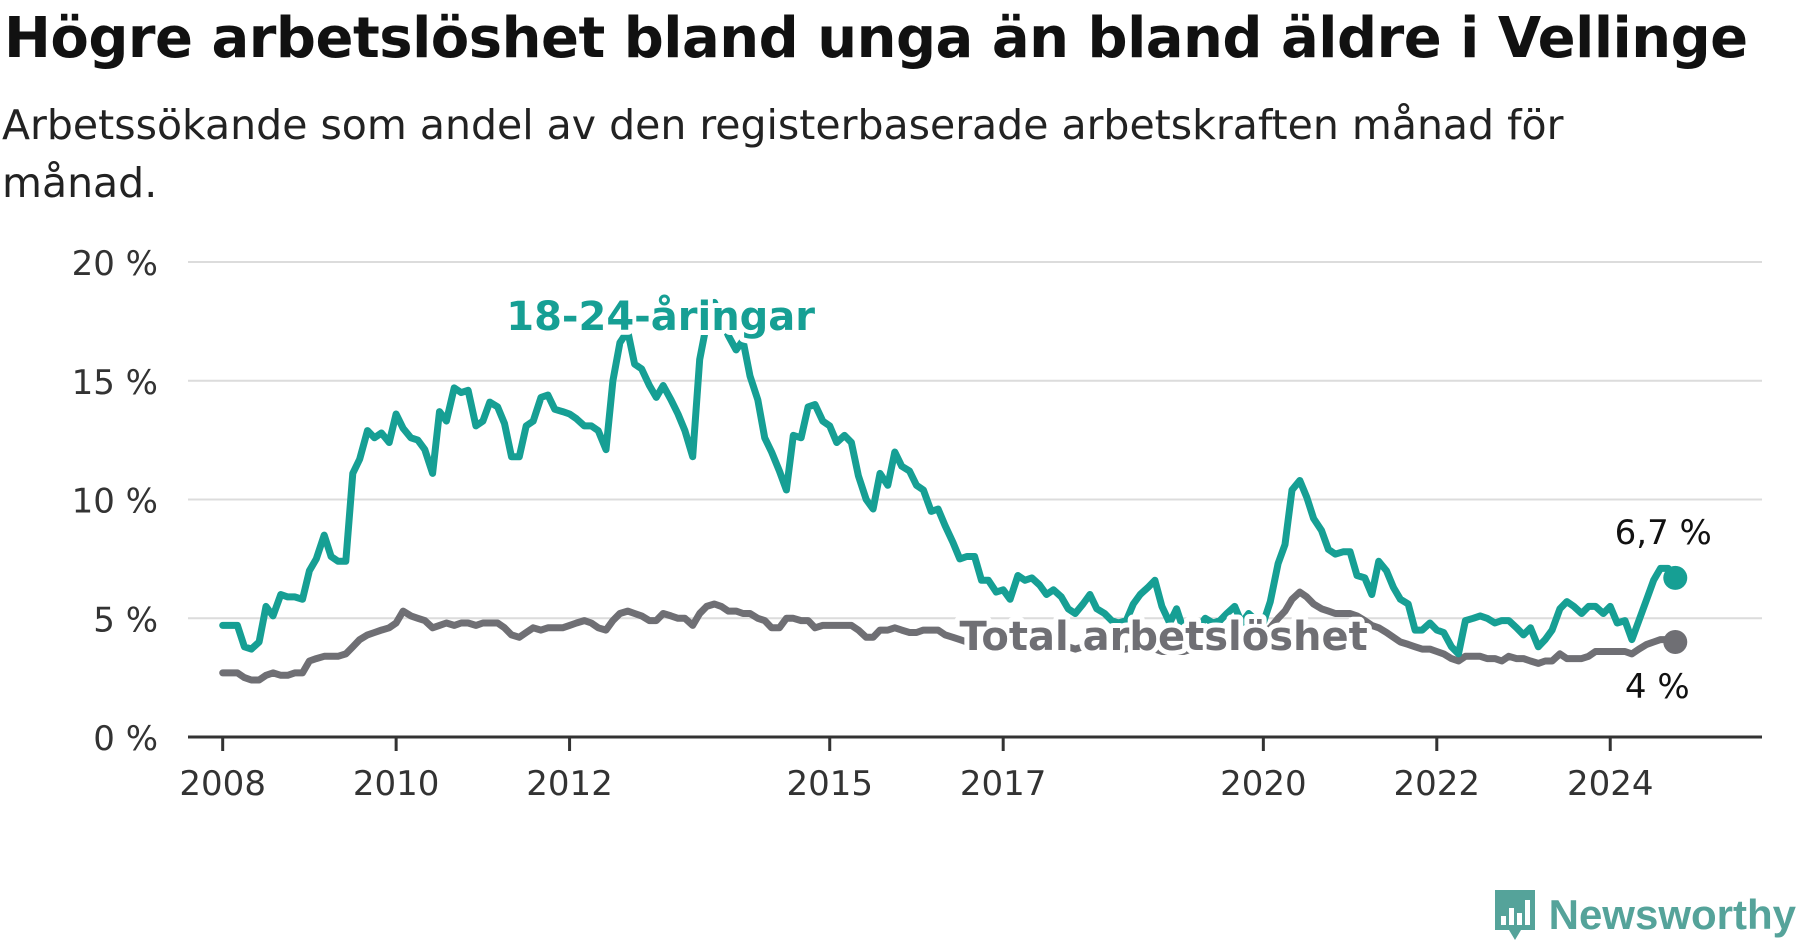 The image size is (1800, 948). I want to click on end-value-youth: 6,7 %, so click(1663, 533).